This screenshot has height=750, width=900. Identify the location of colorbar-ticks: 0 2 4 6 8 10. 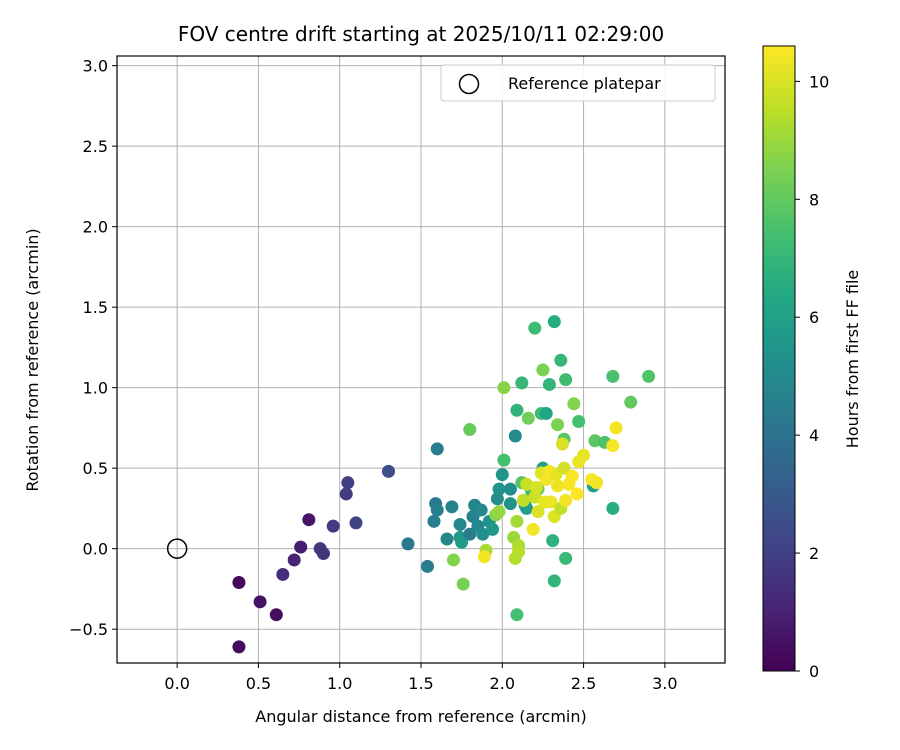
(812, 376).